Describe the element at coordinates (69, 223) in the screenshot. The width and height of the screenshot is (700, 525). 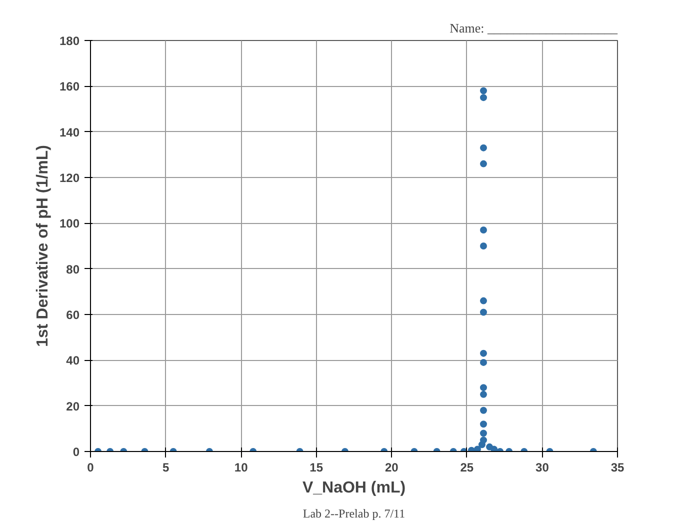
I see `y-tick-label: 100` at that location.